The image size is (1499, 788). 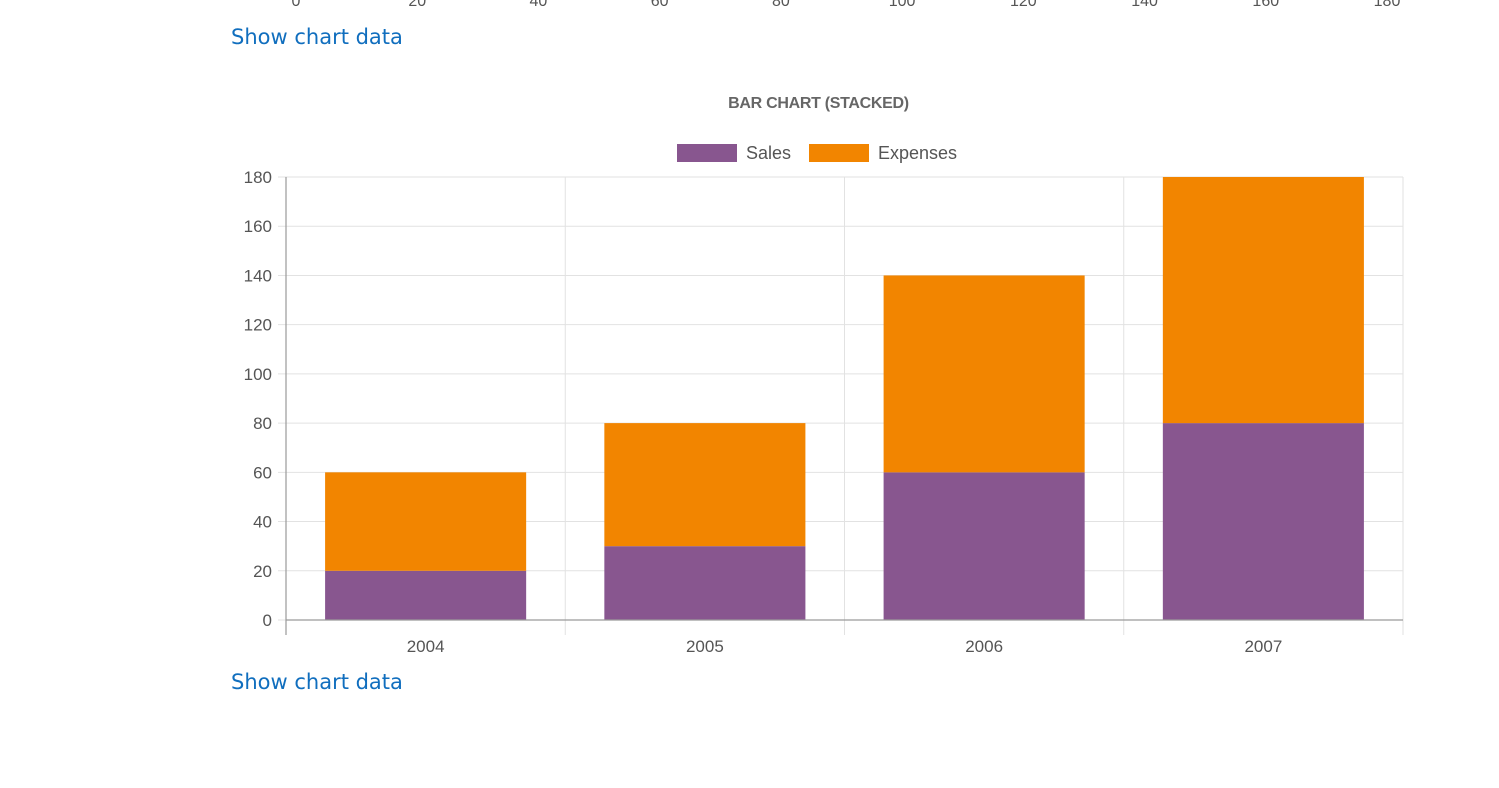 I want to click on prev-x-tick-label: 20, so click(x=417, y=5).